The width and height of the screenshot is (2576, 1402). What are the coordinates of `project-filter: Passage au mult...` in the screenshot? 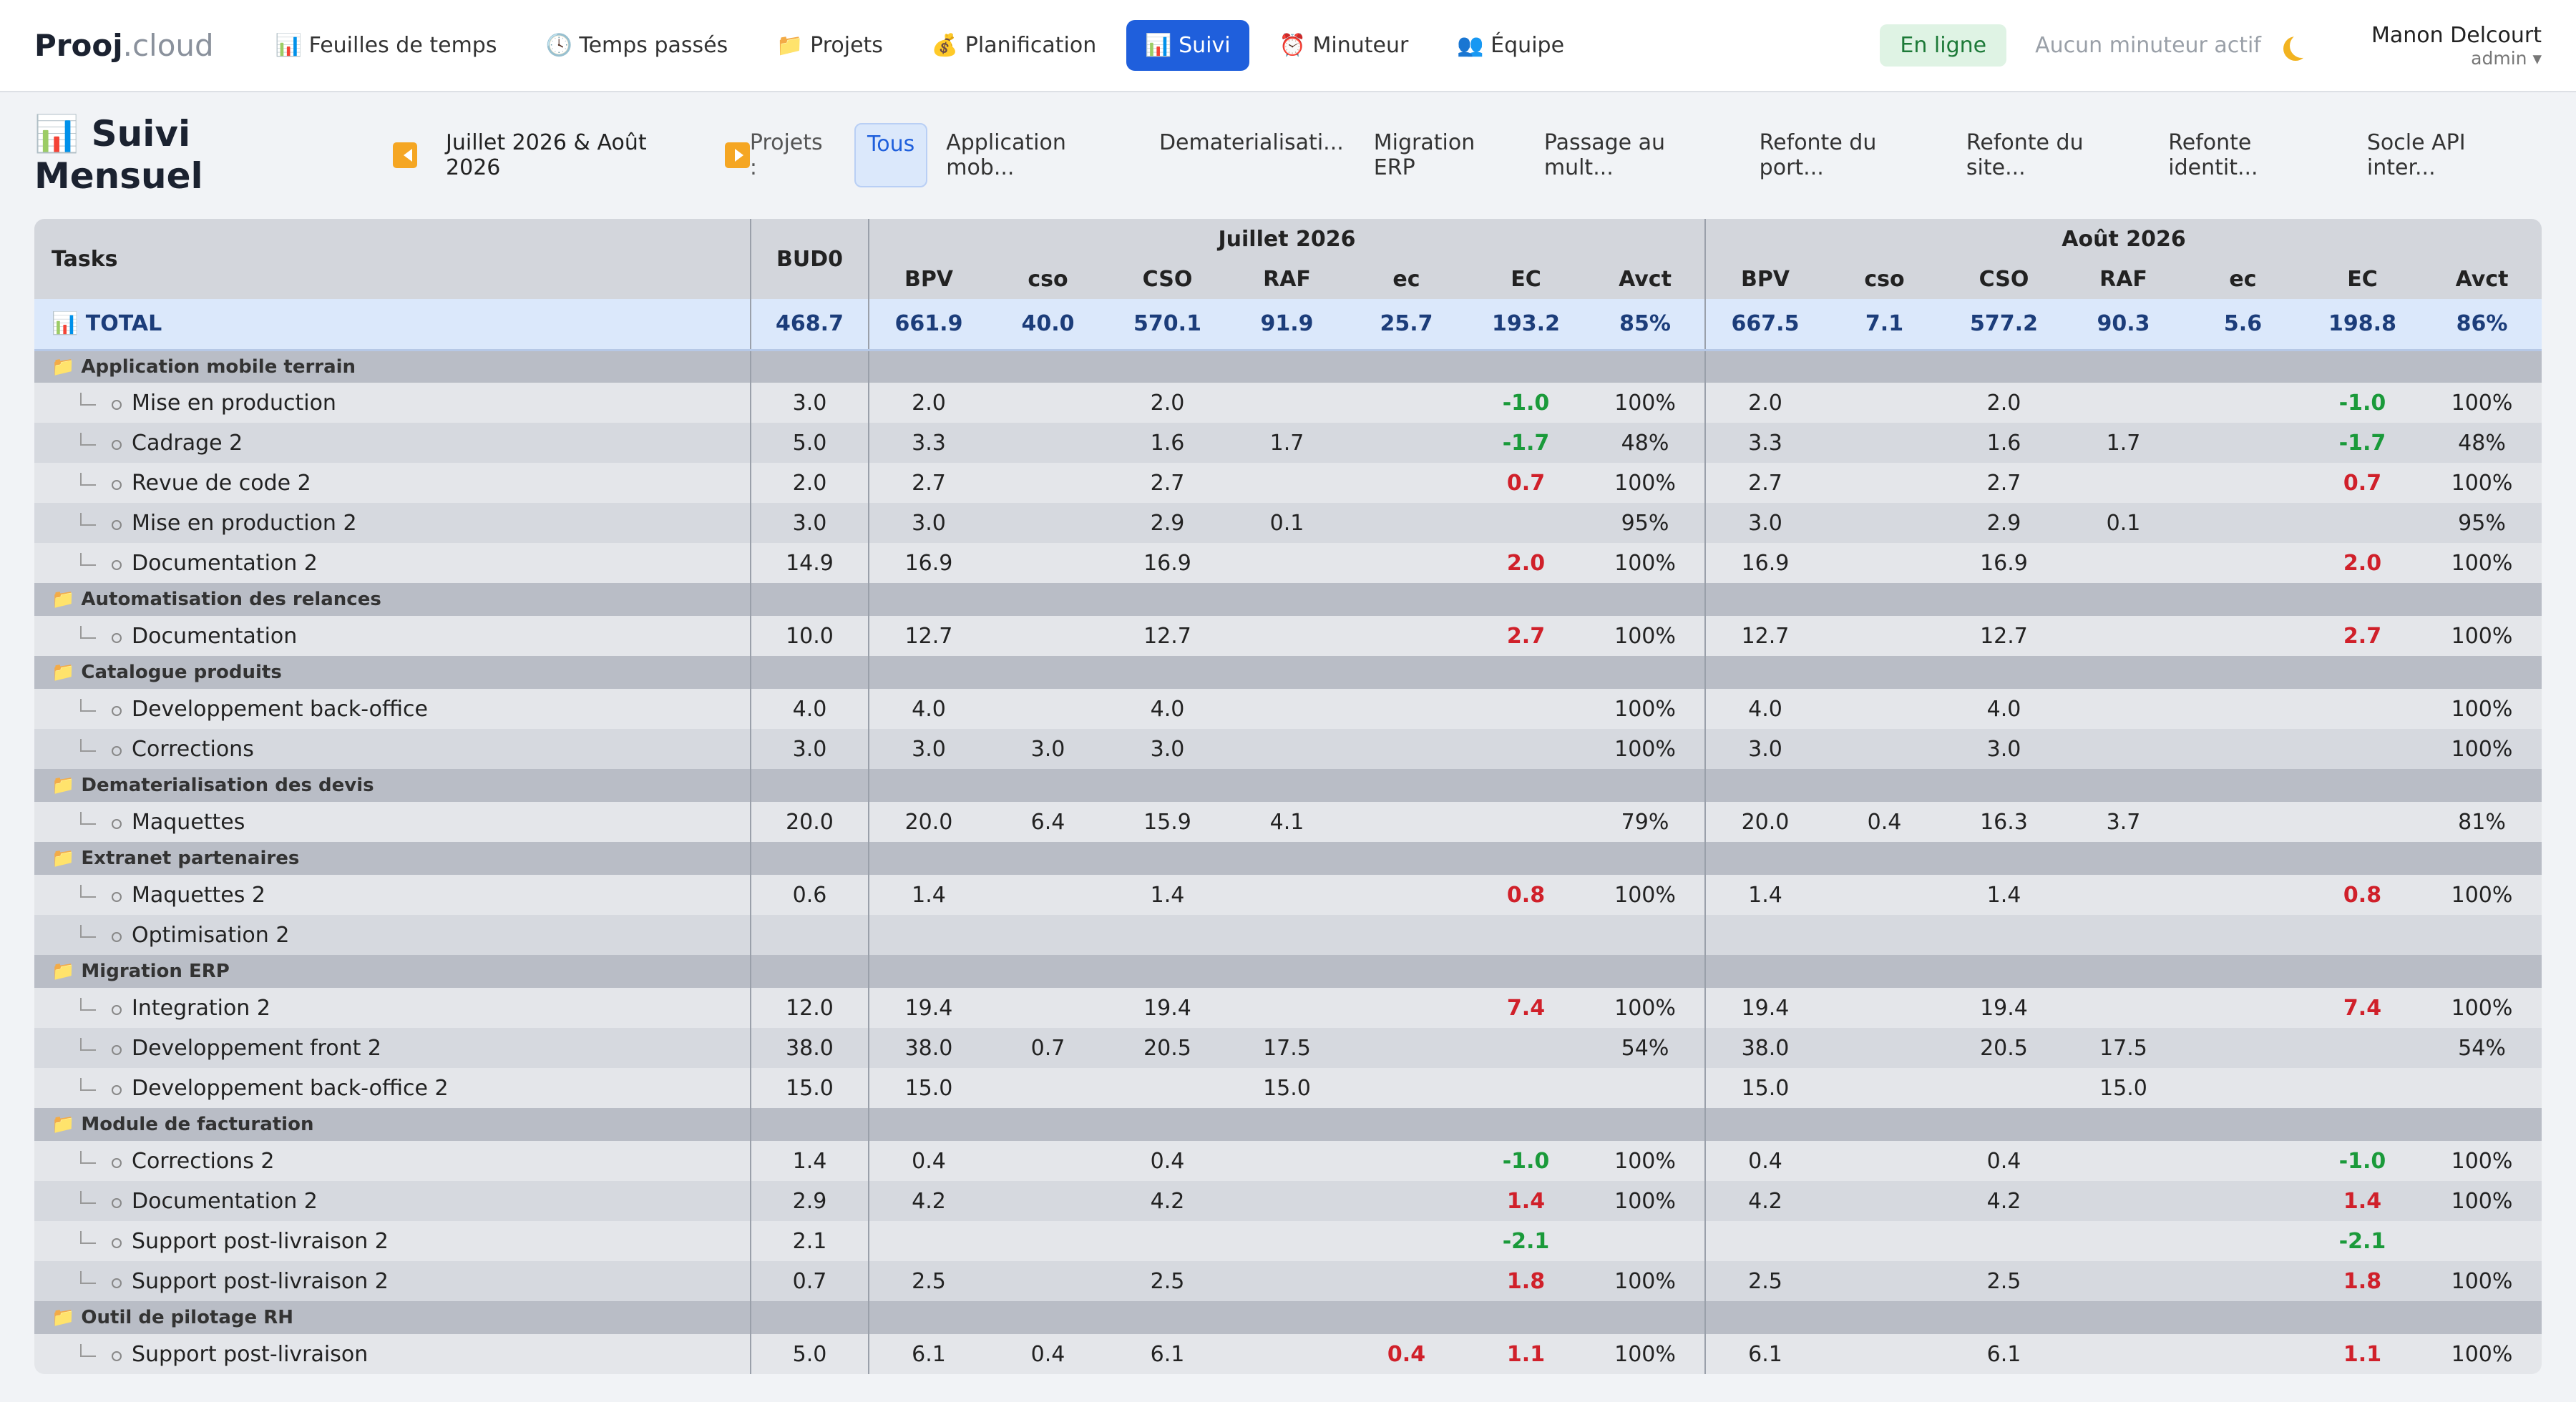 It's located at (1604, 154).